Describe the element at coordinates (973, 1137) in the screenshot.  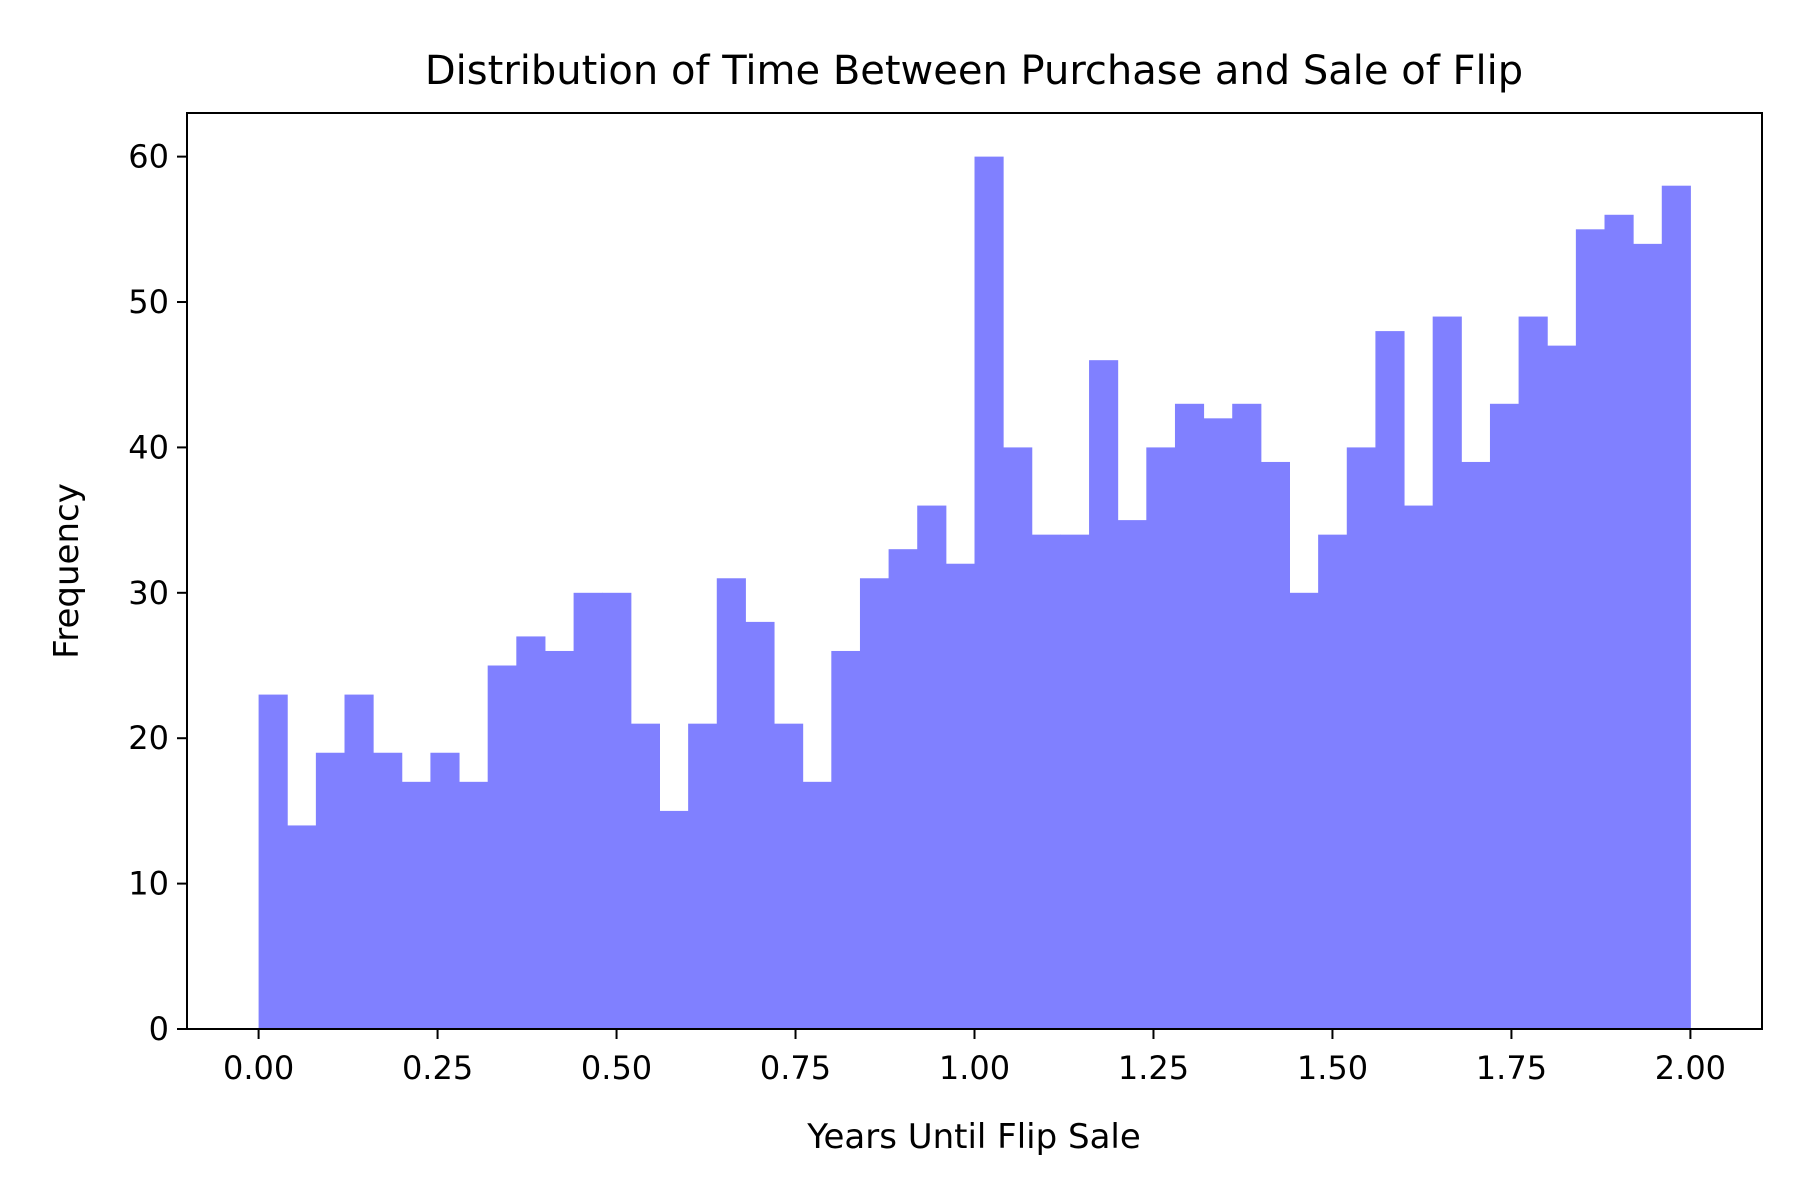
I see `x-axis-label: Years Until Flip Sale` at that location.